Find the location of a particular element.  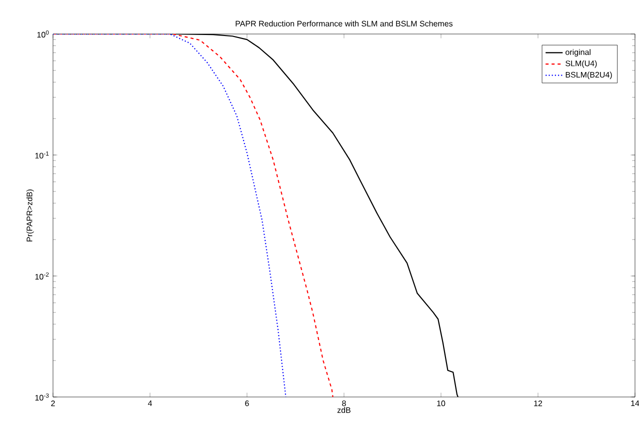

x-tick-label: 14 is located at coordinates (635, 403).